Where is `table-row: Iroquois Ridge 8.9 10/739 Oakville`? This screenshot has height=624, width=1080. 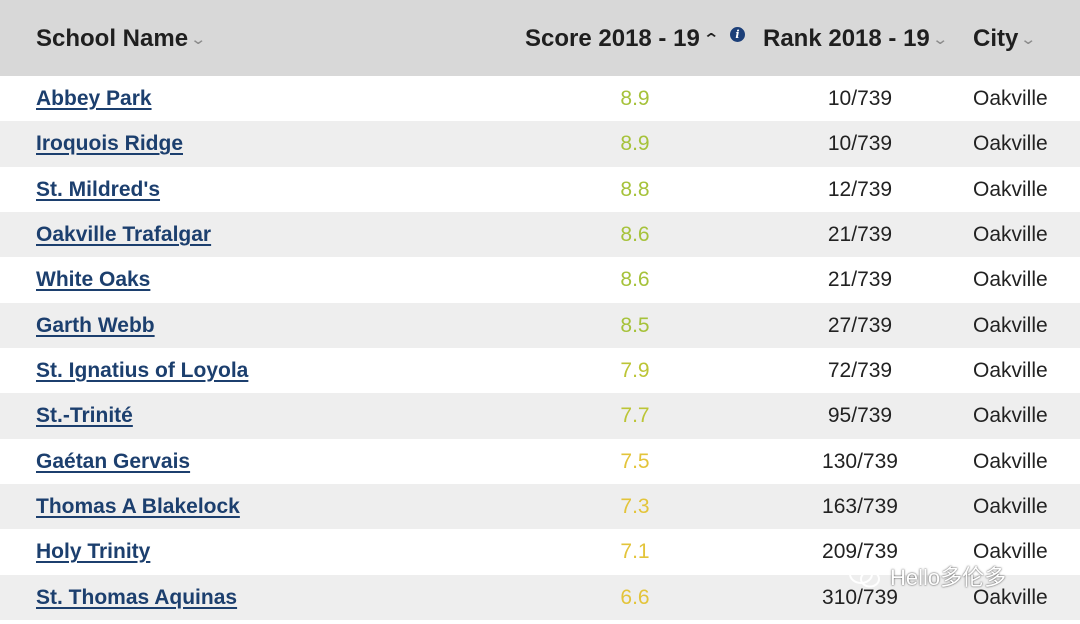 table-row: Iroquois Ridge 8.9 10/739 Oakville is located at coordinates (540, 144).